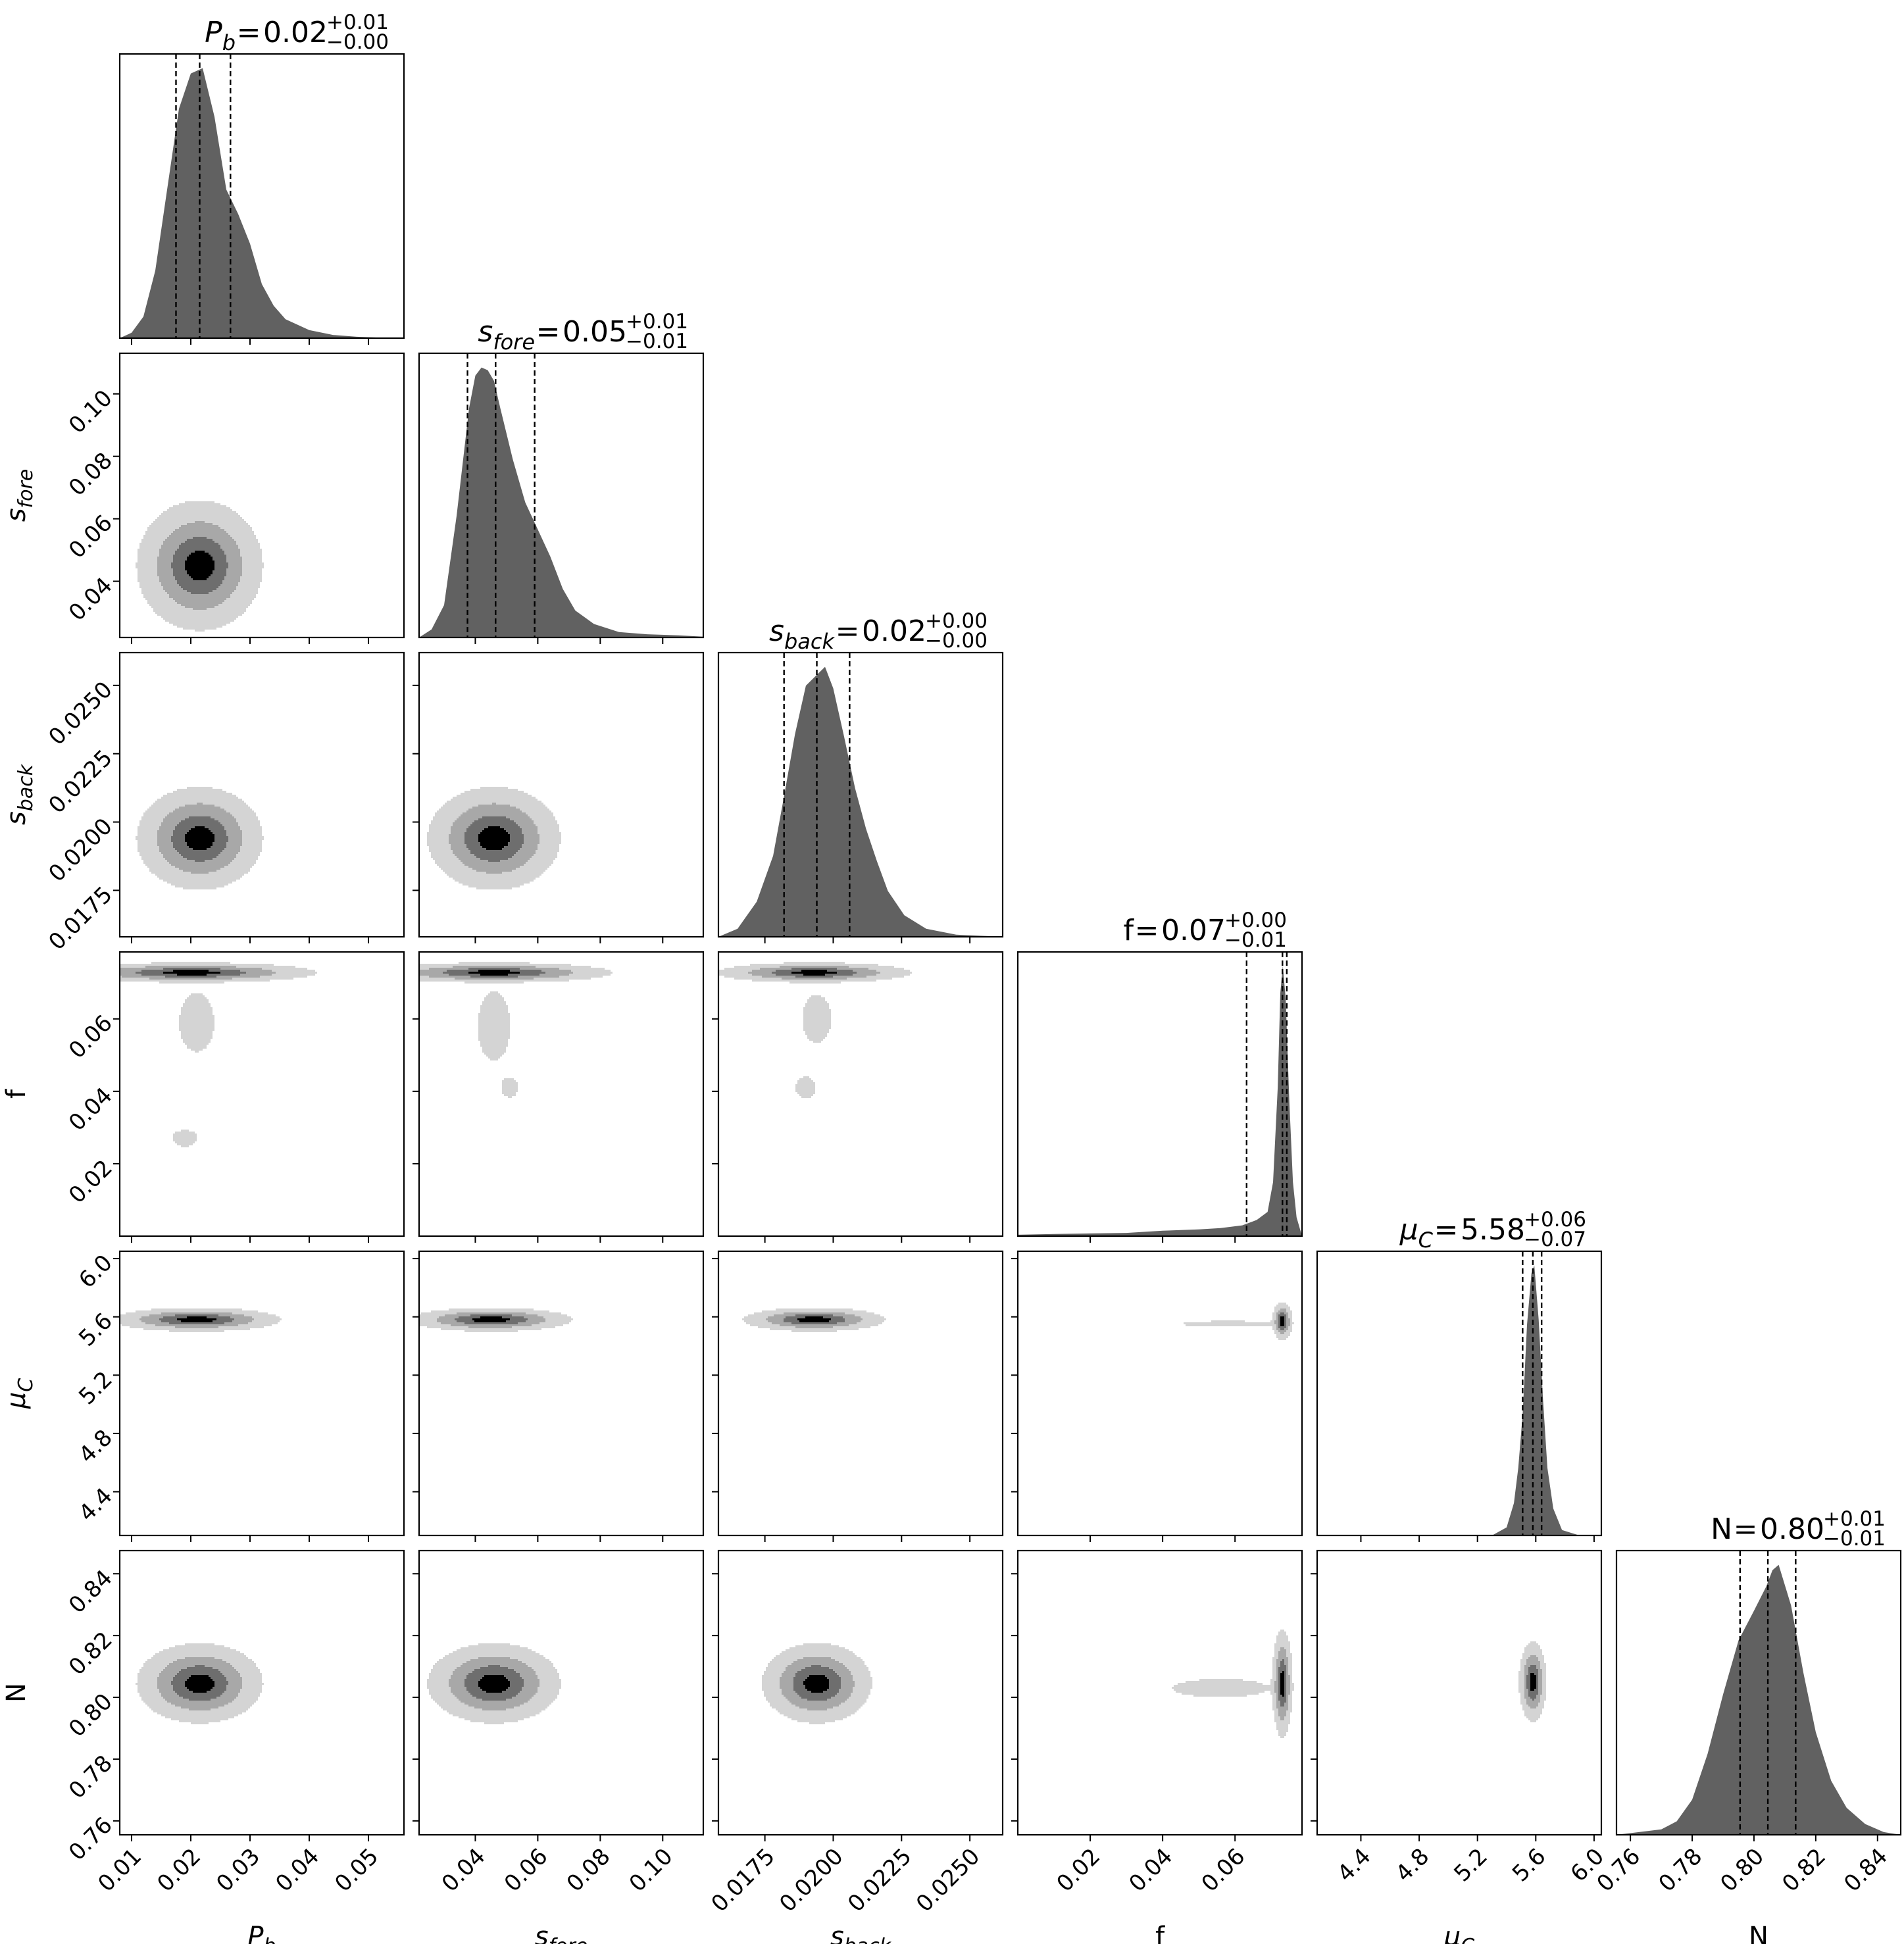 The image size is (1904, 1944). I want to click on contour-panel-sfore-sback, so click(559, 797).